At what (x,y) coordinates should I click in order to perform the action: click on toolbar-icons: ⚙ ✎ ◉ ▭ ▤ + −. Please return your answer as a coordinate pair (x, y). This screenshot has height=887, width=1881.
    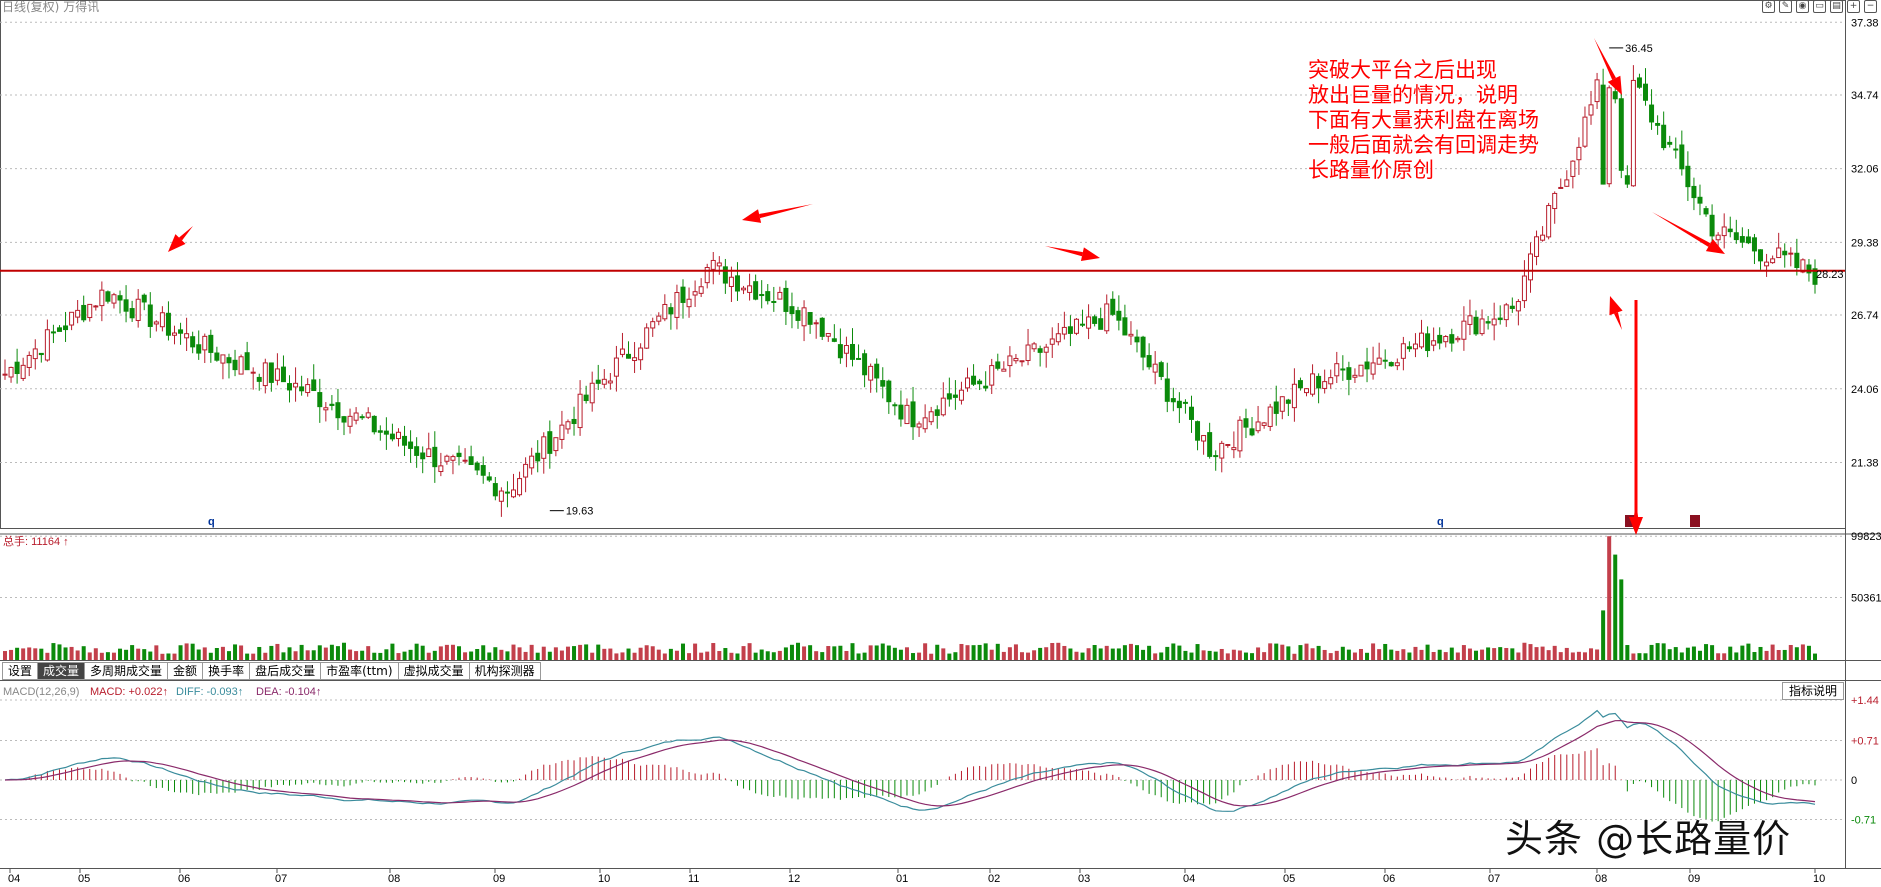
    Looking at the image, I should click on (1819, 6).